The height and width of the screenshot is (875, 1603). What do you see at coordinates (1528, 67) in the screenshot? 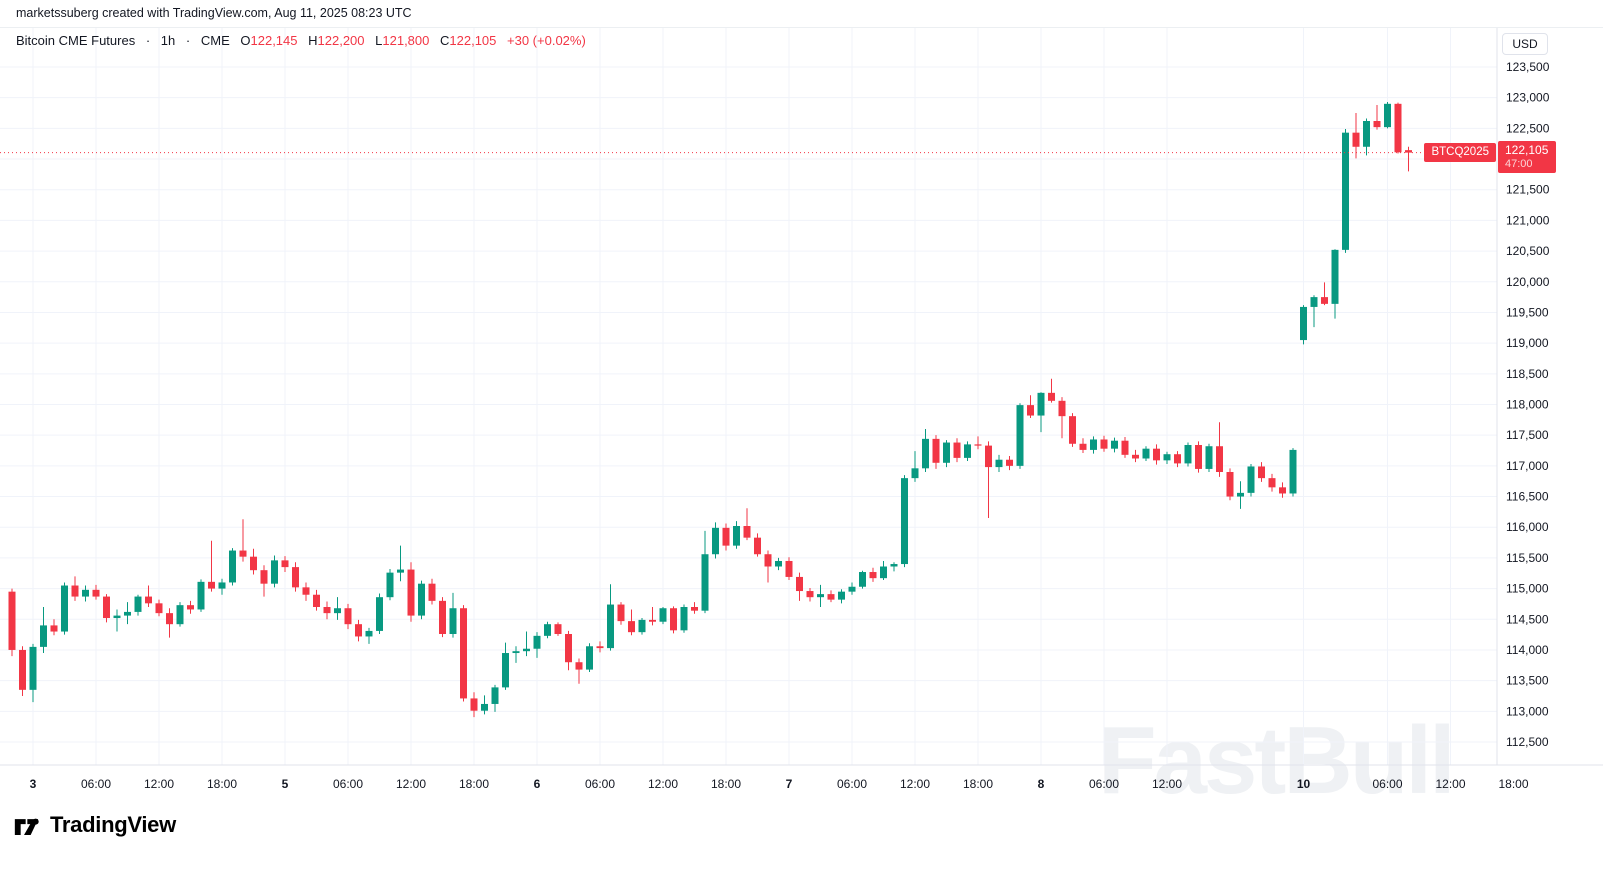
I see `svg-text: 123,500` at bounding box center [1528, 67].